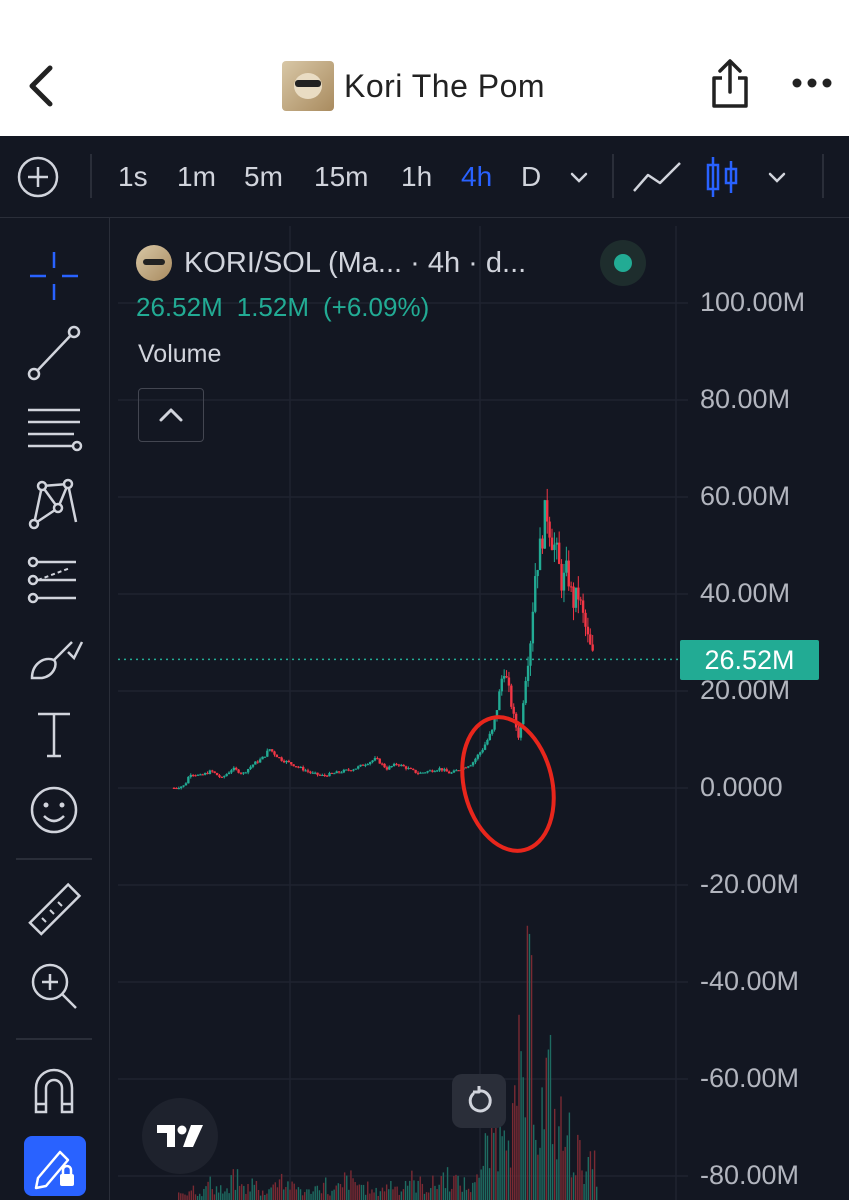  I want to click on add-symbol-button, so click(38, 177).